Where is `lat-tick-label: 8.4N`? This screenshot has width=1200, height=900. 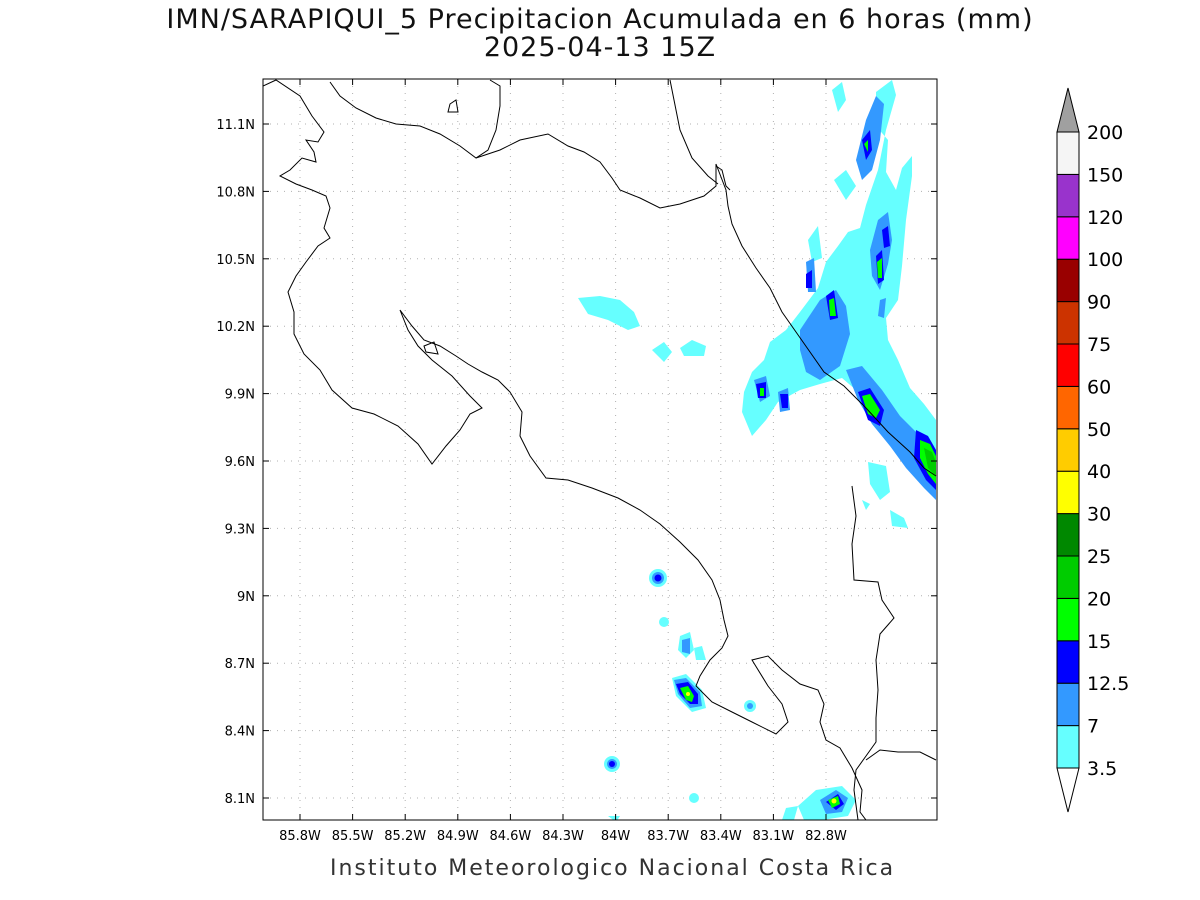
lat-tick-label: 8.4N is located at coordinates (240, 732).